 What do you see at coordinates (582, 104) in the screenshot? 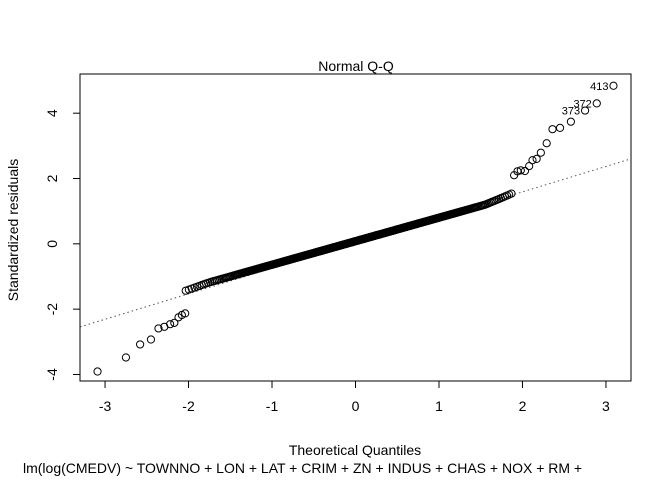
I see `point-label-372: 372` at bounding box center [582, 104].